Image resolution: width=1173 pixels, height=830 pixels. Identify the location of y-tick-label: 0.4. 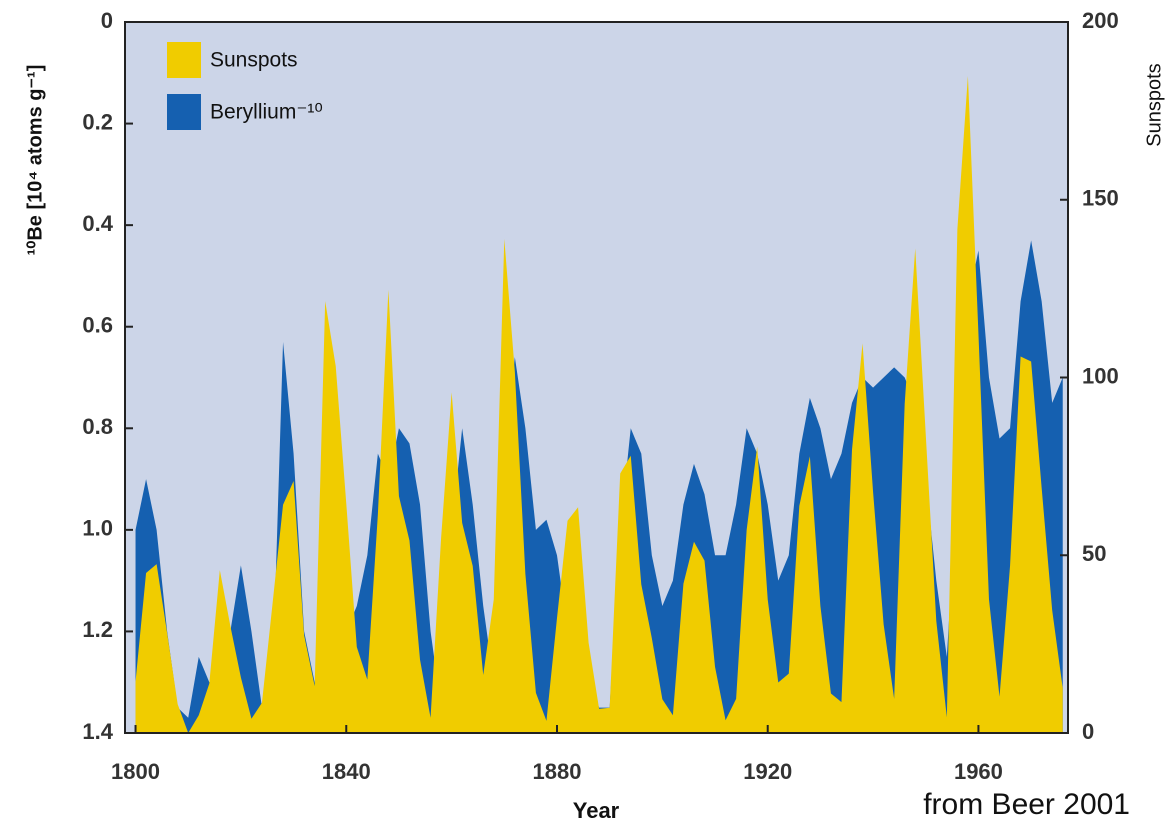
(97, 223).